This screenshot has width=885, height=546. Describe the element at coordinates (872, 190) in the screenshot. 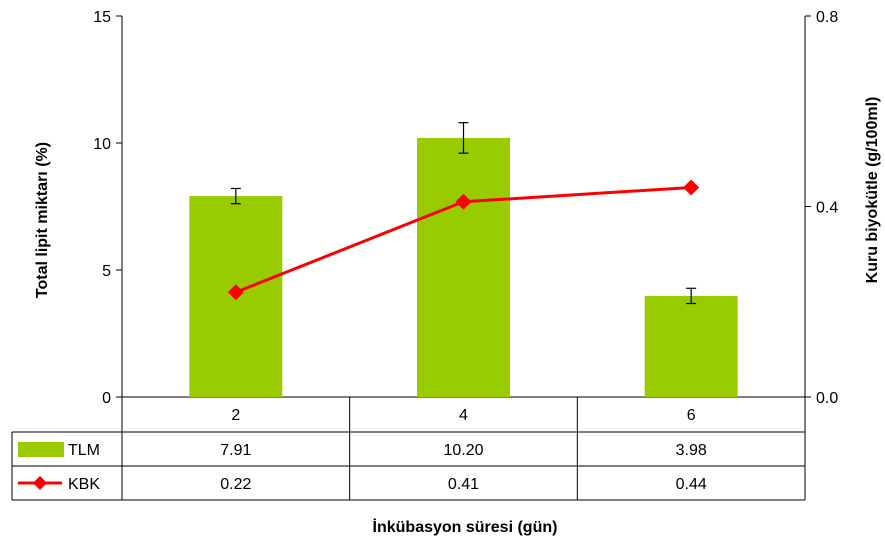

I see `right-axis-title: Kuru biyokütle (g/100ml)` at that location.